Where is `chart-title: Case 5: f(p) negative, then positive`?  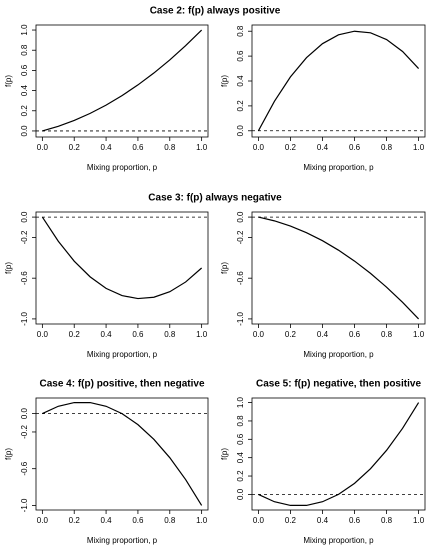 chart-title: Case 5: f(p) negative, then positive is located at coordinates (338, 384).